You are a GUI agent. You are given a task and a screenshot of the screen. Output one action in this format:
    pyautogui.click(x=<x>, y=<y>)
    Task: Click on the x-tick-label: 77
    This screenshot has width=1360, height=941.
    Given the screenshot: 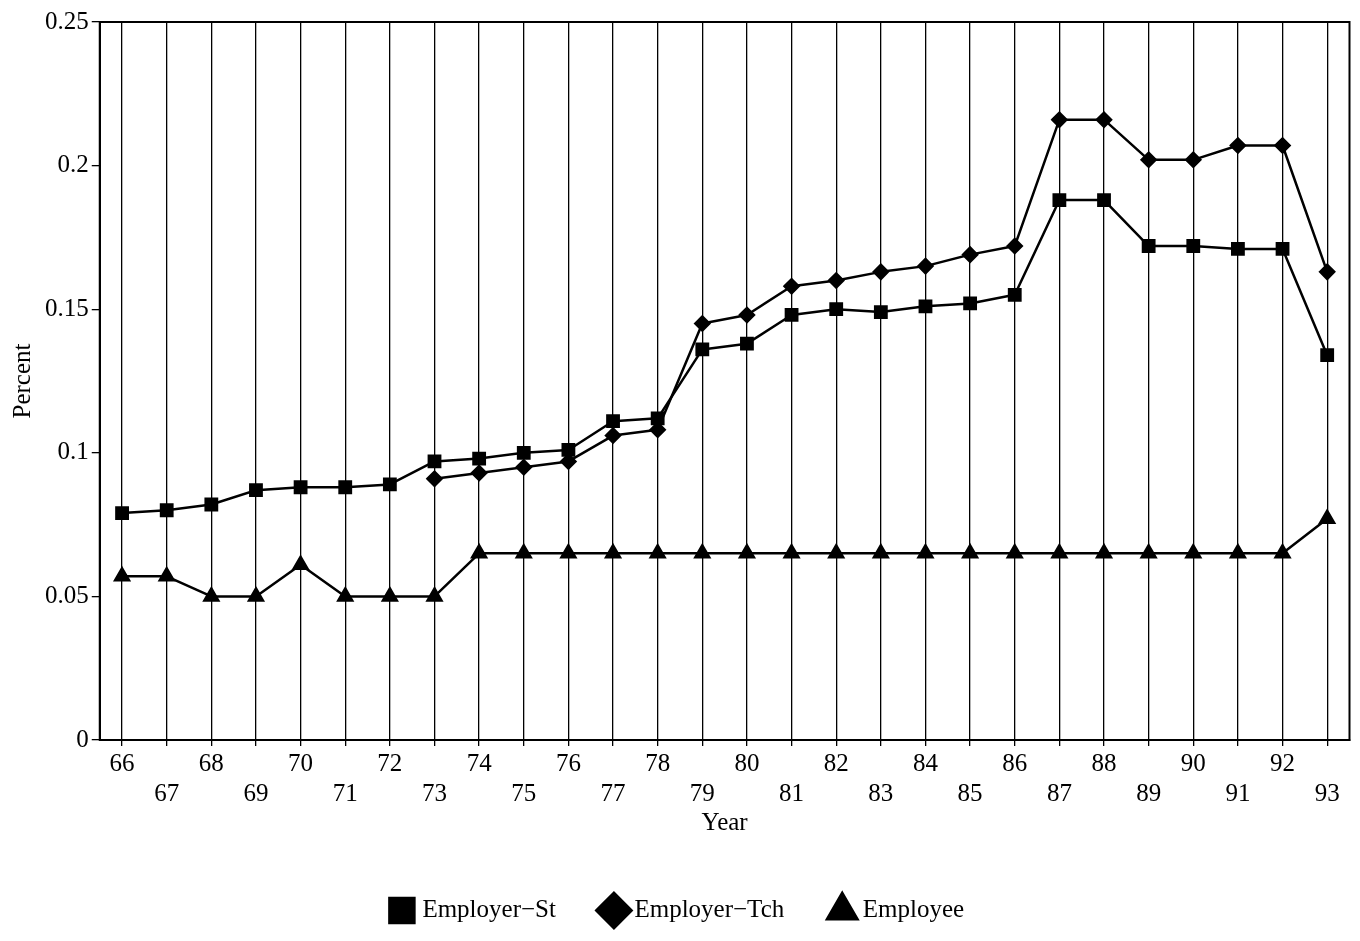 What is the action you would take?
    pyautogui.click(x=613, y=792)
    